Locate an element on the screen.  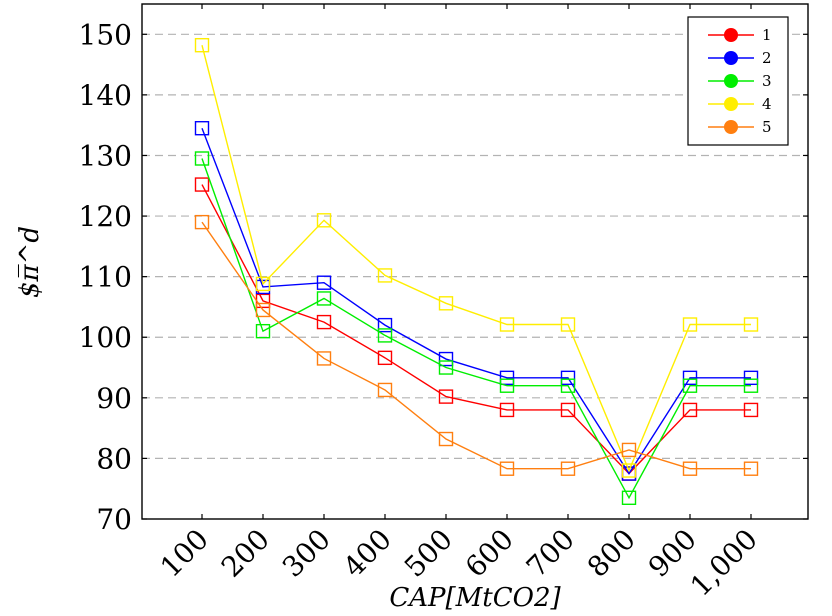
x-tick-label: 400 is located at coordinates (367, 553).